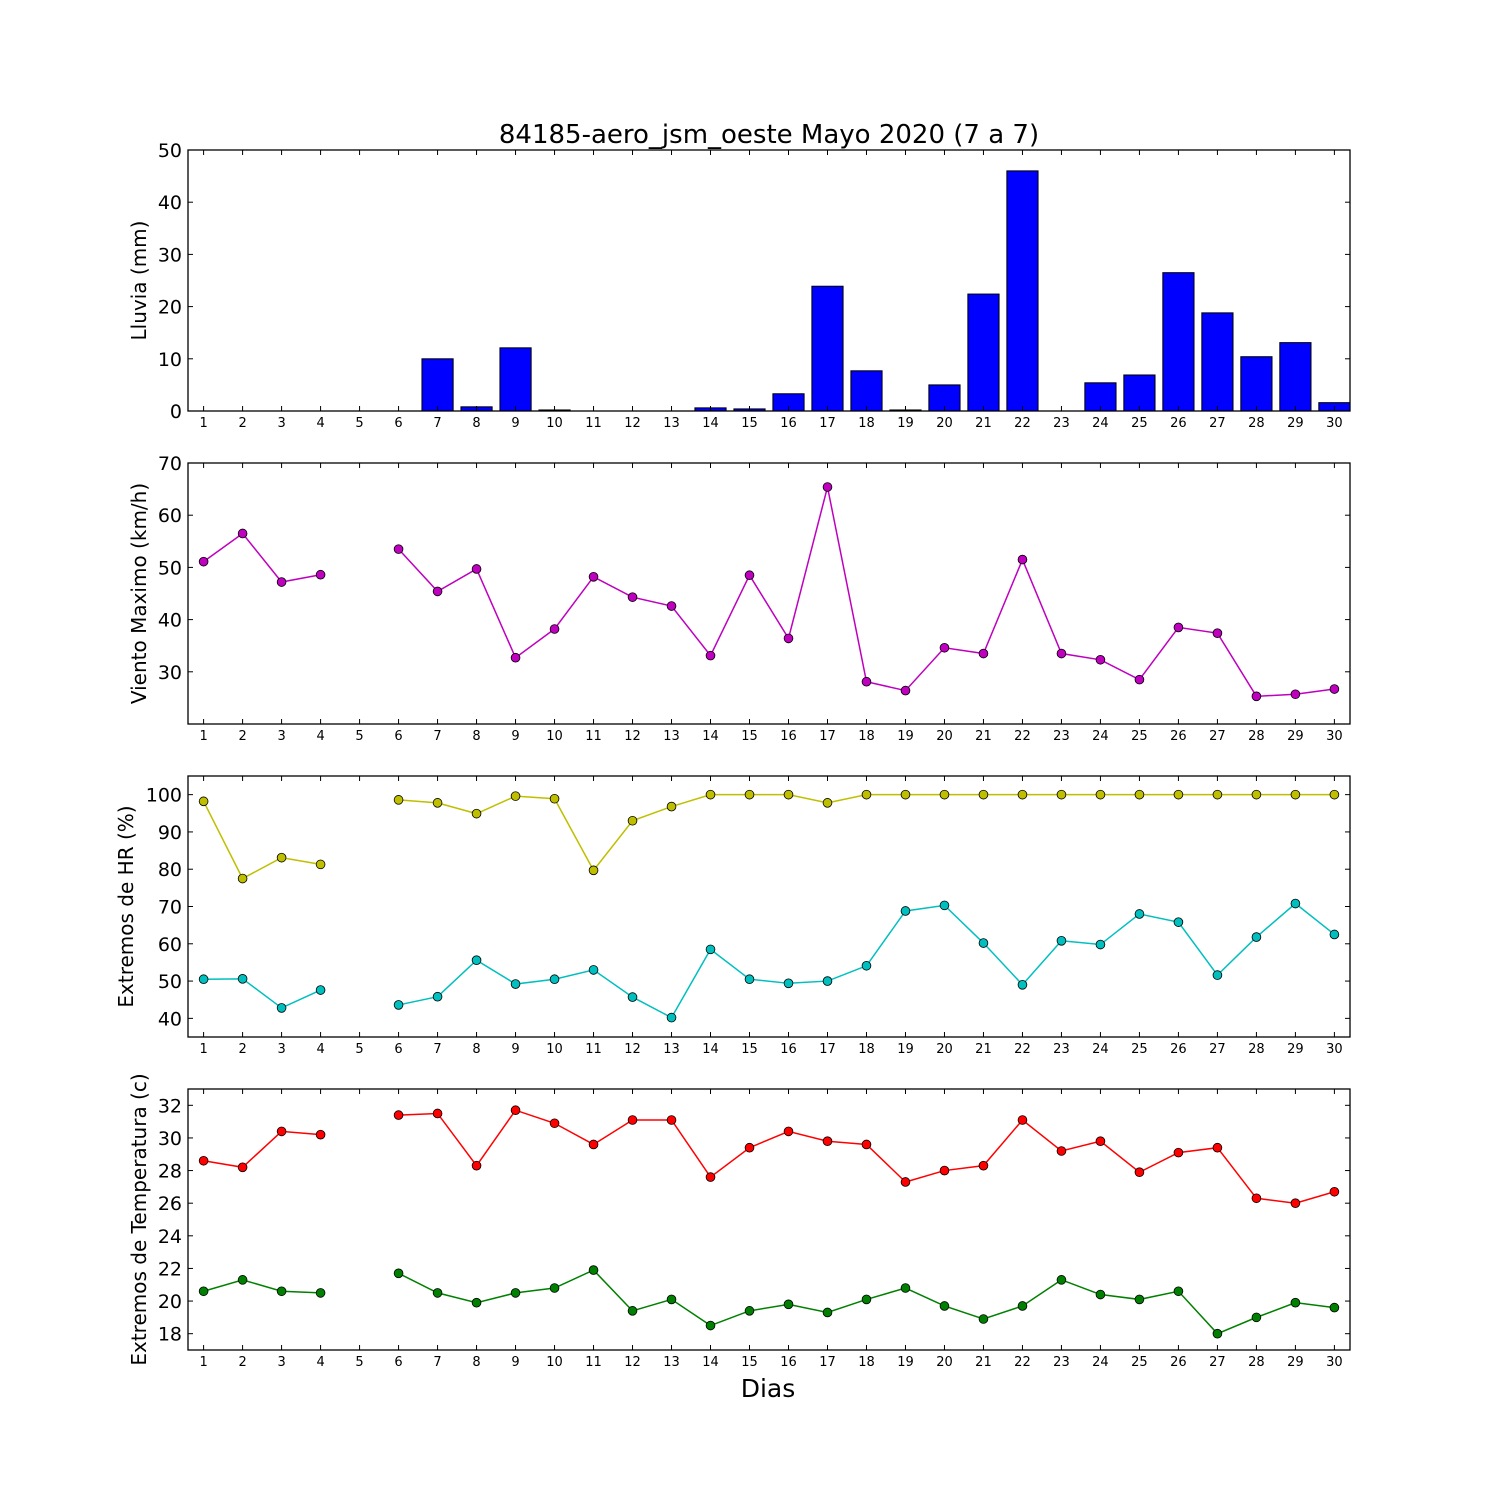 The height and width of the screenshot is (1500, 1500). Describe the element at coordinates (139, 1219) in the screenshot. I see `y-axis-label: Extremos de Temperatura (c)` at that location.